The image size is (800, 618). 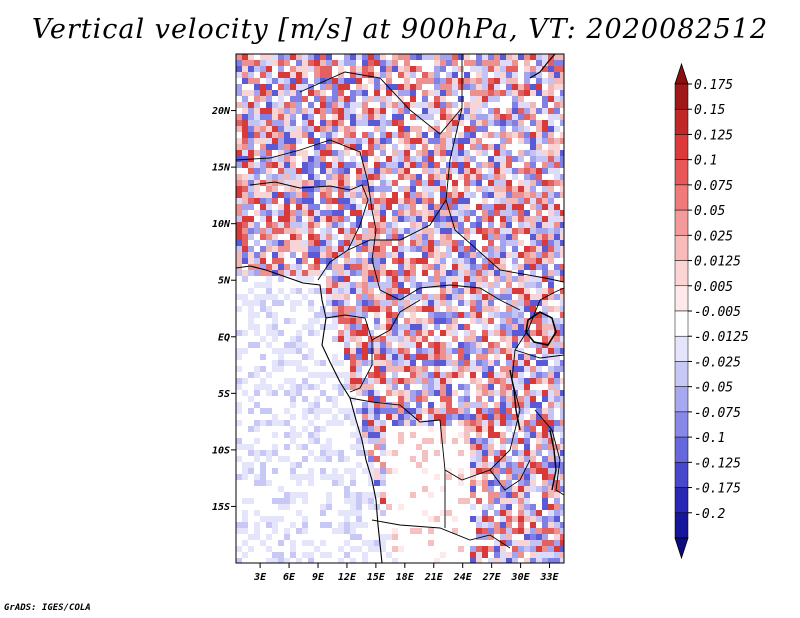 I want to click on lon-tick-label: 27E, so click(x=492, y=577).